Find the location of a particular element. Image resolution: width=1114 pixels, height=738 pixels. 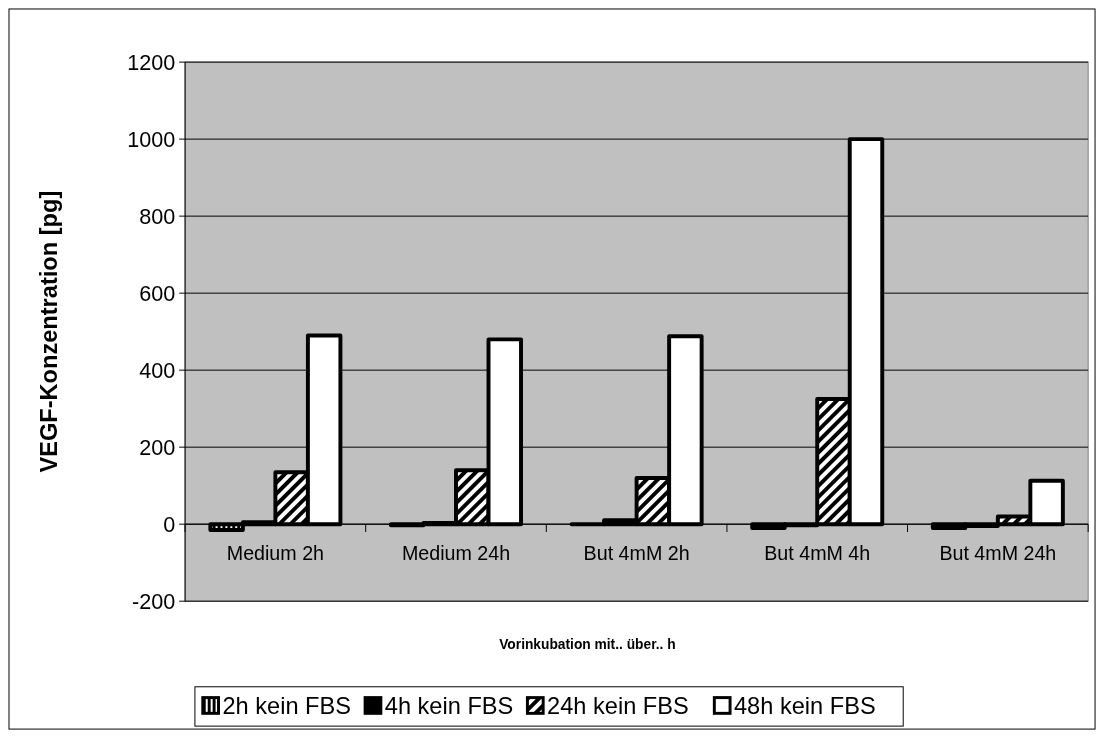

y-tick-label: 1000 is located at coordinates (151, 139).